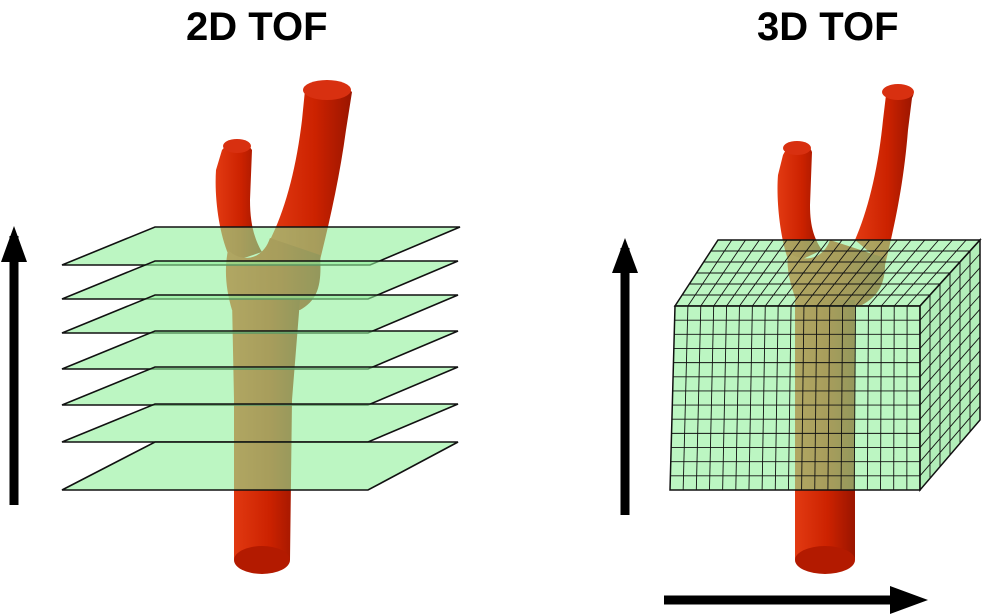 This screenshot has height=616, width=1000. What do you see at coordinates (828, 27) in the screenshot?
I see `title-3d-tof: 3D TOF` at bounding box center [828, 27].